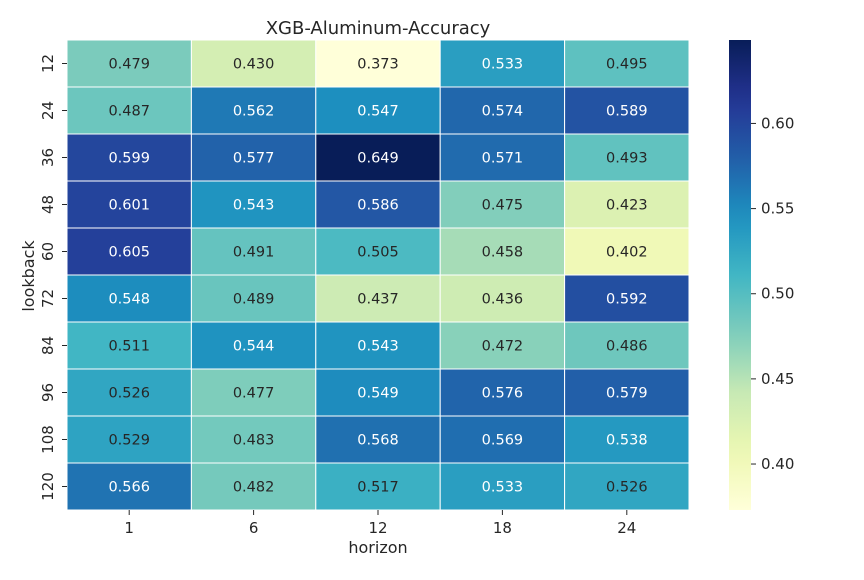 This screenshot has width=864, height=580. I want to click on cell-value-label: 0.479, so click(129, 65).